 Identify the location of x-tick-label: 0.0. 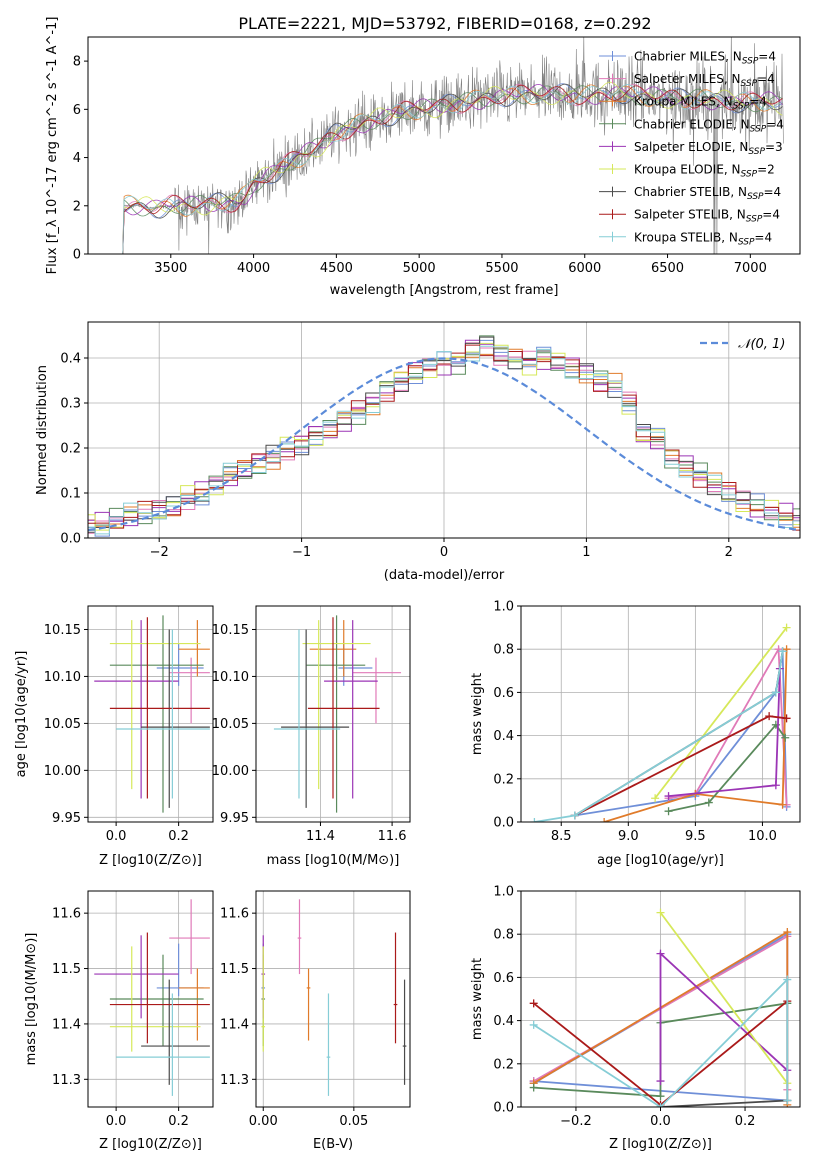
(116, 836).